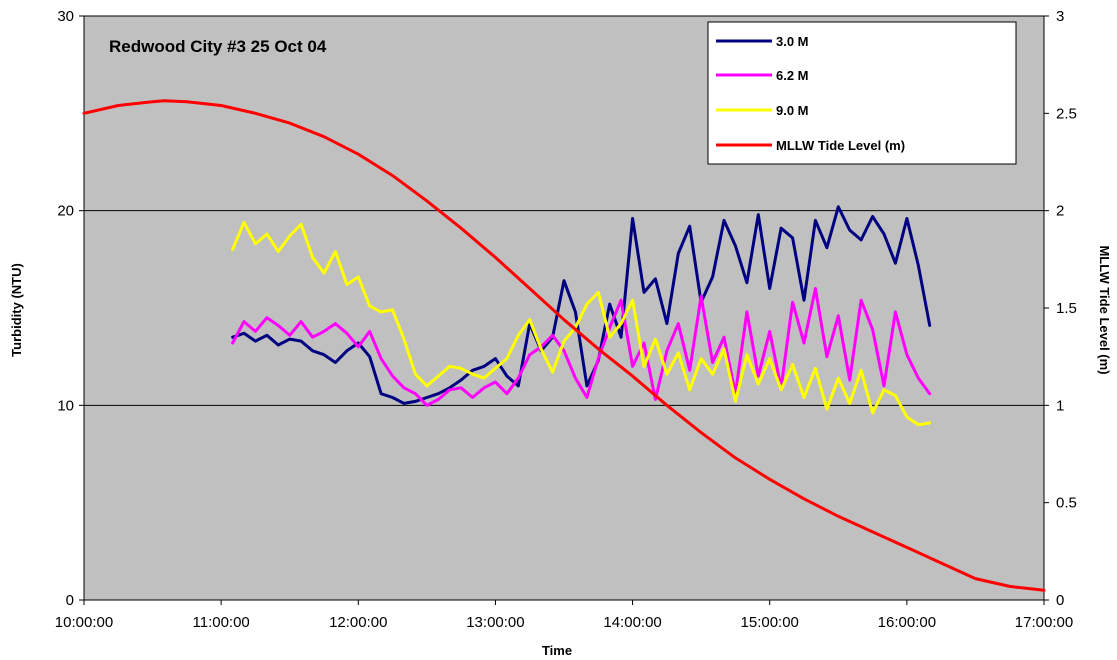  Describe the element at coordinates (907, 622) in the screenshot. I see `x-tick-label: 16:00:00` at that location.